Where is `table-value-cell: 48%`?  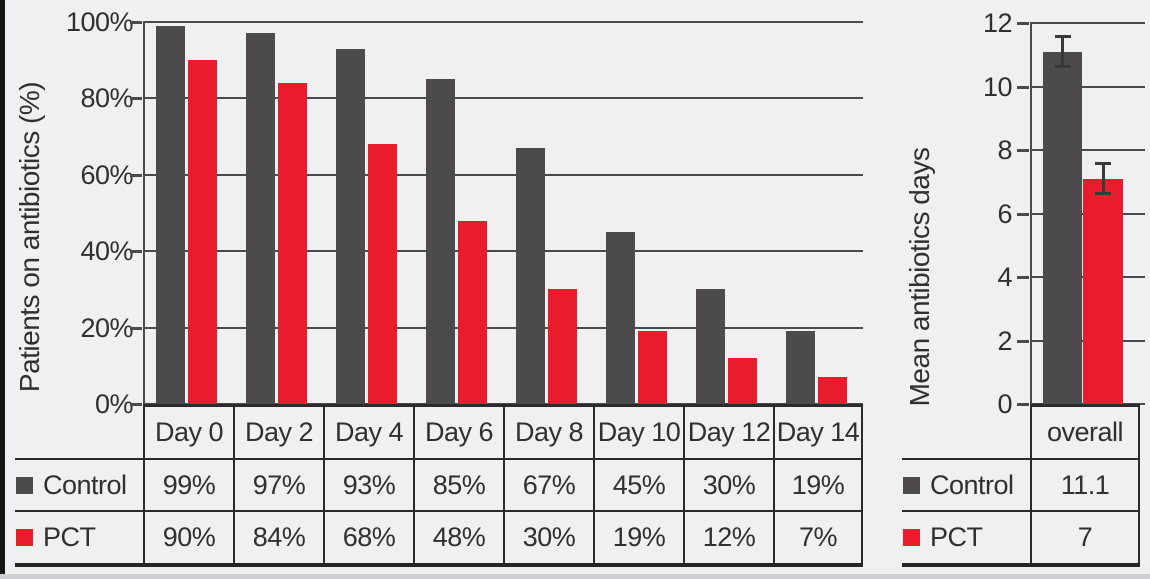 table-value-cell: 48% is located at coordinates (458, 536).